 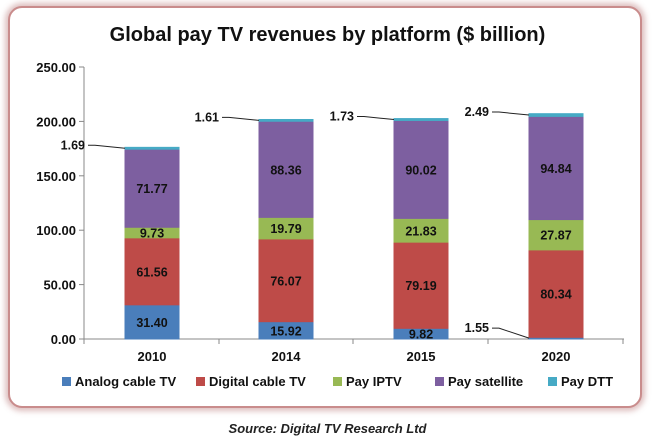 What do you see at coordinates (485, 381) in the screenshot?
I see `legend-entry: Pay satellite` at bounding box center [485, 381].